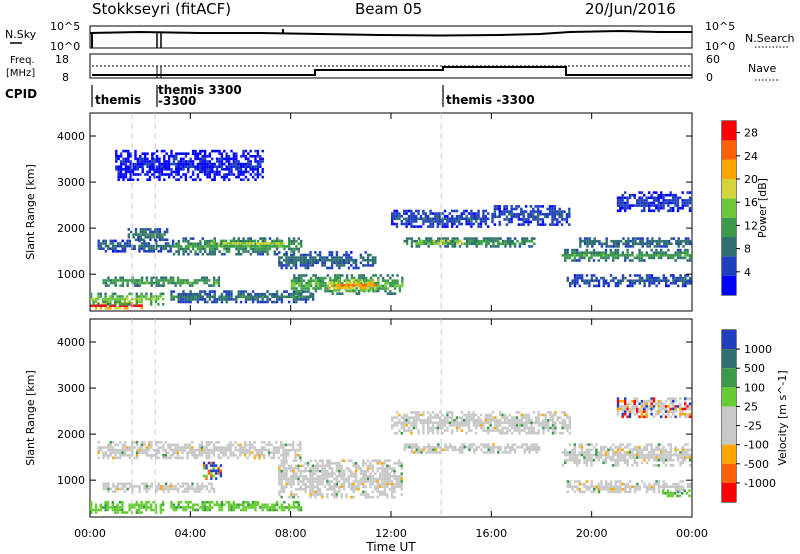 Image resolution: width=800 pixels, height=554 pixels. I want to click on freq-unit-label: [MHz], so click(20, 73).